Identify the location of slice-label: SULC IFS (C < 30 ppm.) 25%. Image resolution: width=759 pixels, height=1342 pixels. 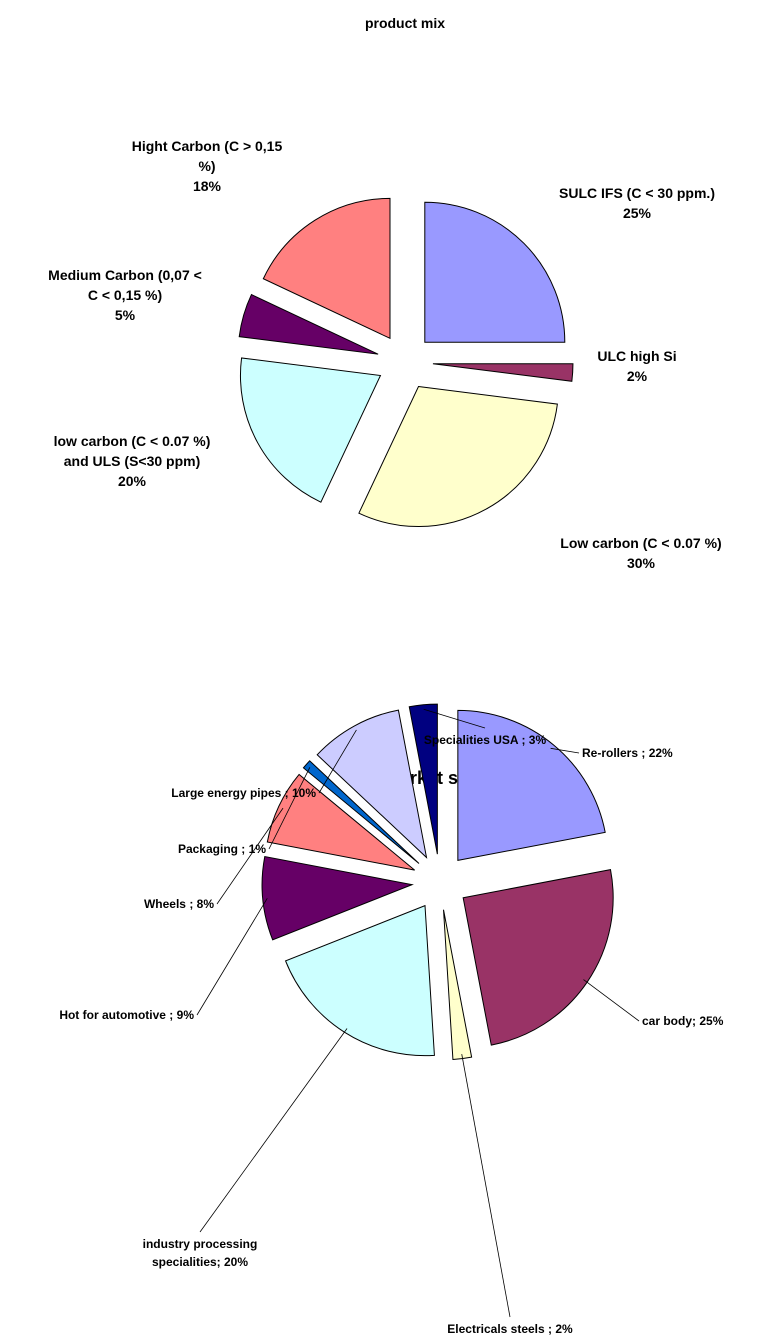
(637, 203).